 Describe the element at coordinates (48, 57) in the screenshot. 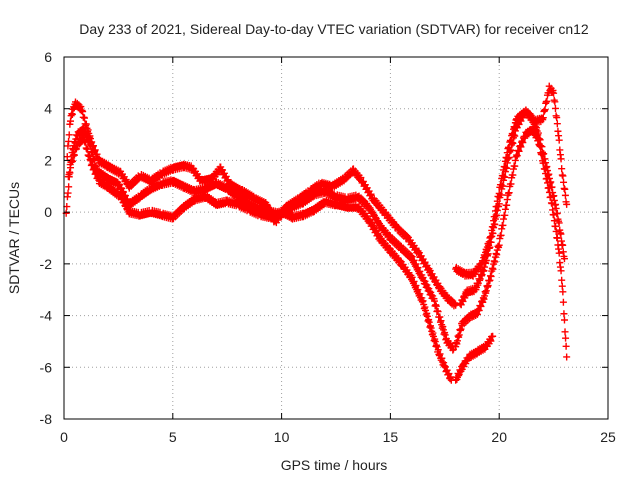

I see `y-tick-label: 6` at that location.